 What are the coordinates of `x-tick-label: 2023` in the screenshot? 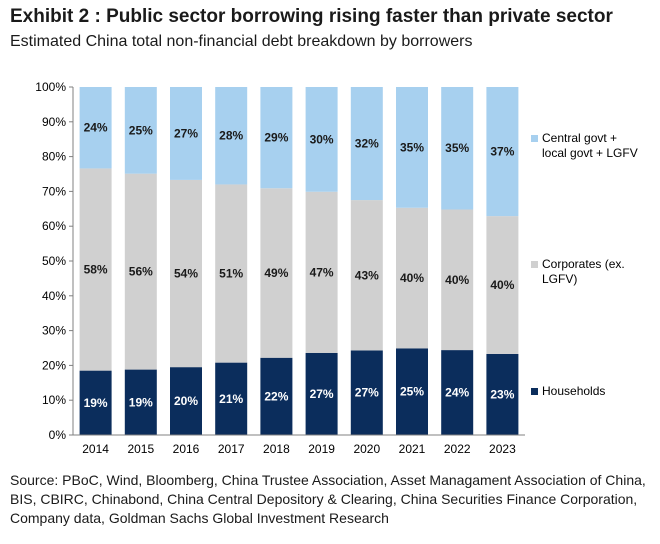 It's located at (502, 449).